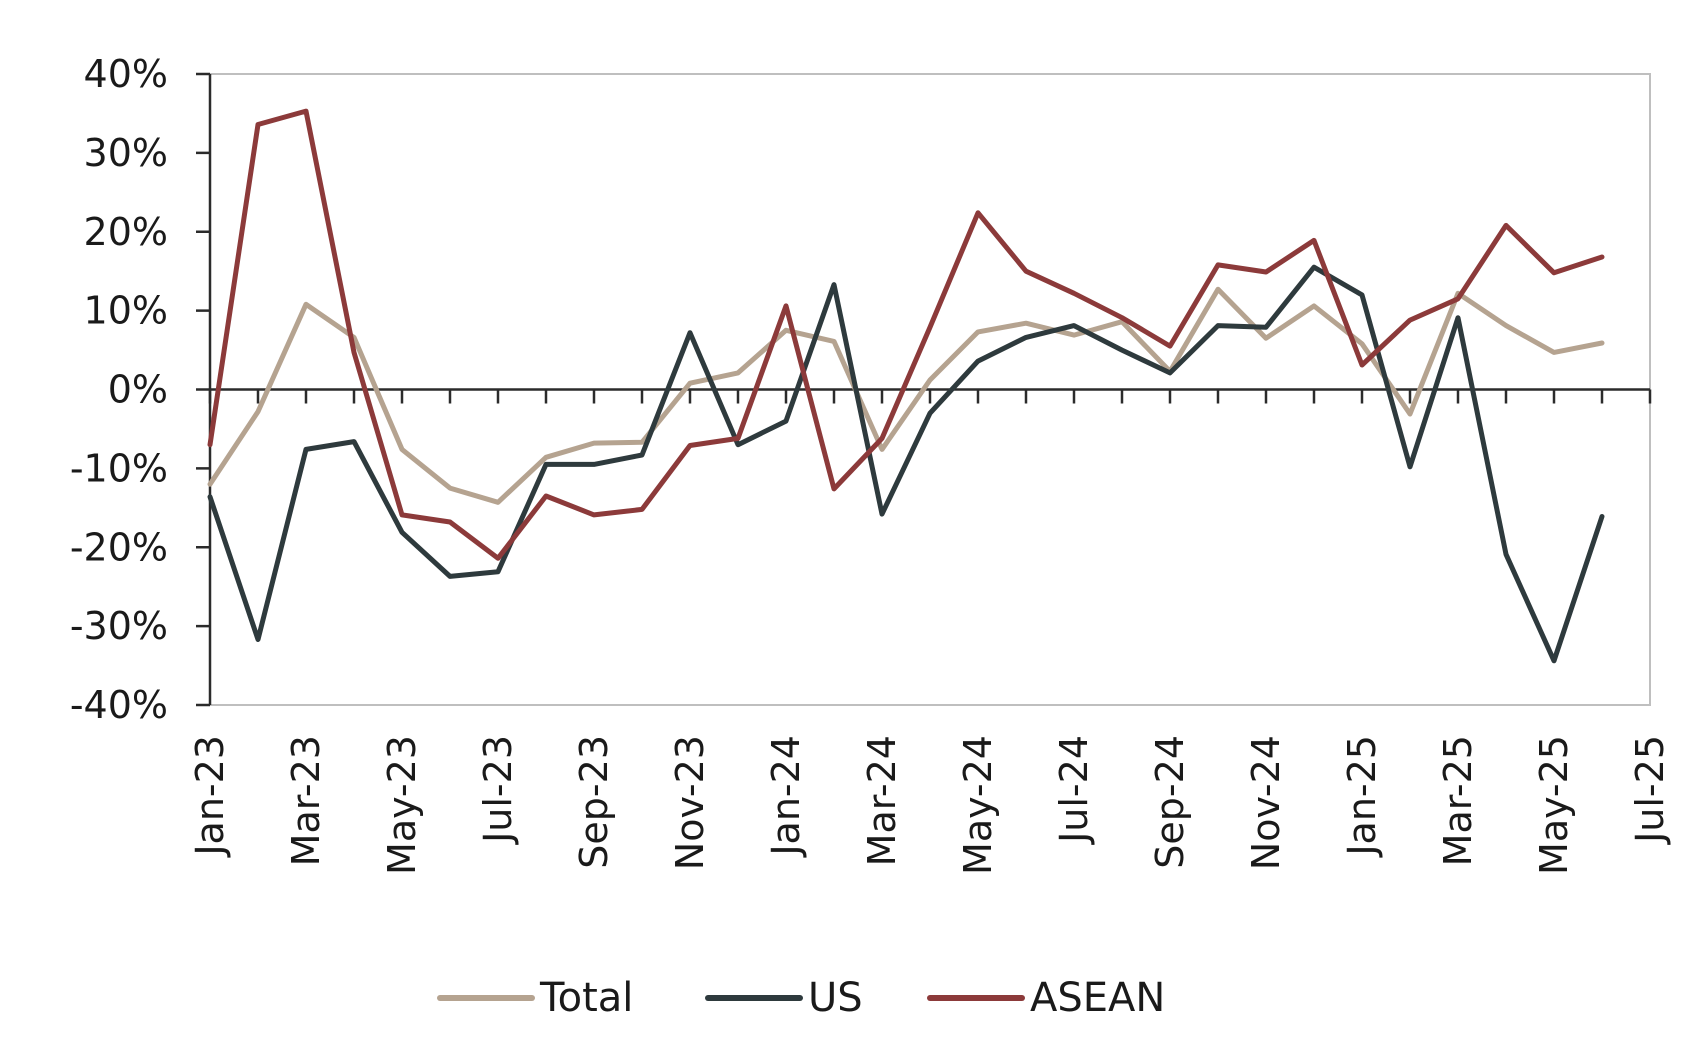 The height and width of the screenshot is (1039, 1689). Describe the element at coordinates (1458, 800) in the screenshot. I see `x-tick-label: Mar-25` at that location.